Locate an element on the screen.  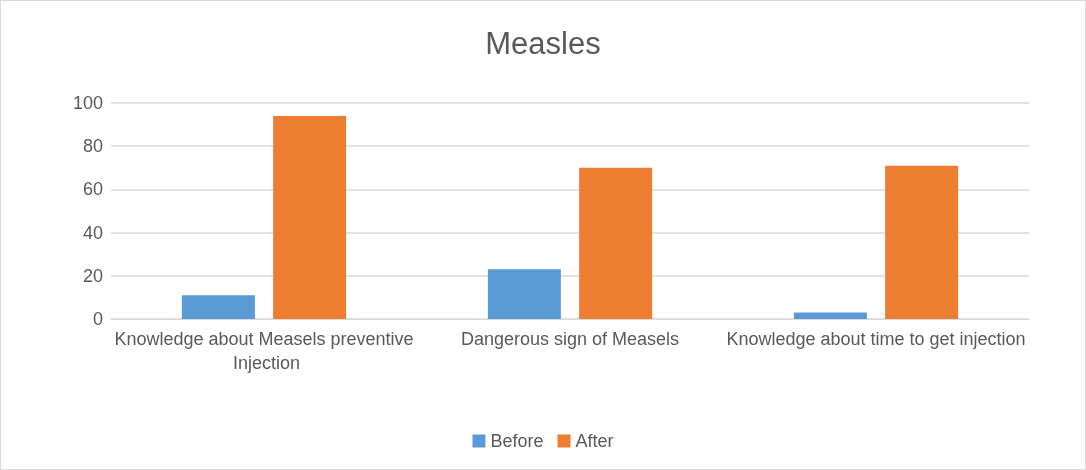
y-tick-label: 40 is located at coordinates (92, 232).